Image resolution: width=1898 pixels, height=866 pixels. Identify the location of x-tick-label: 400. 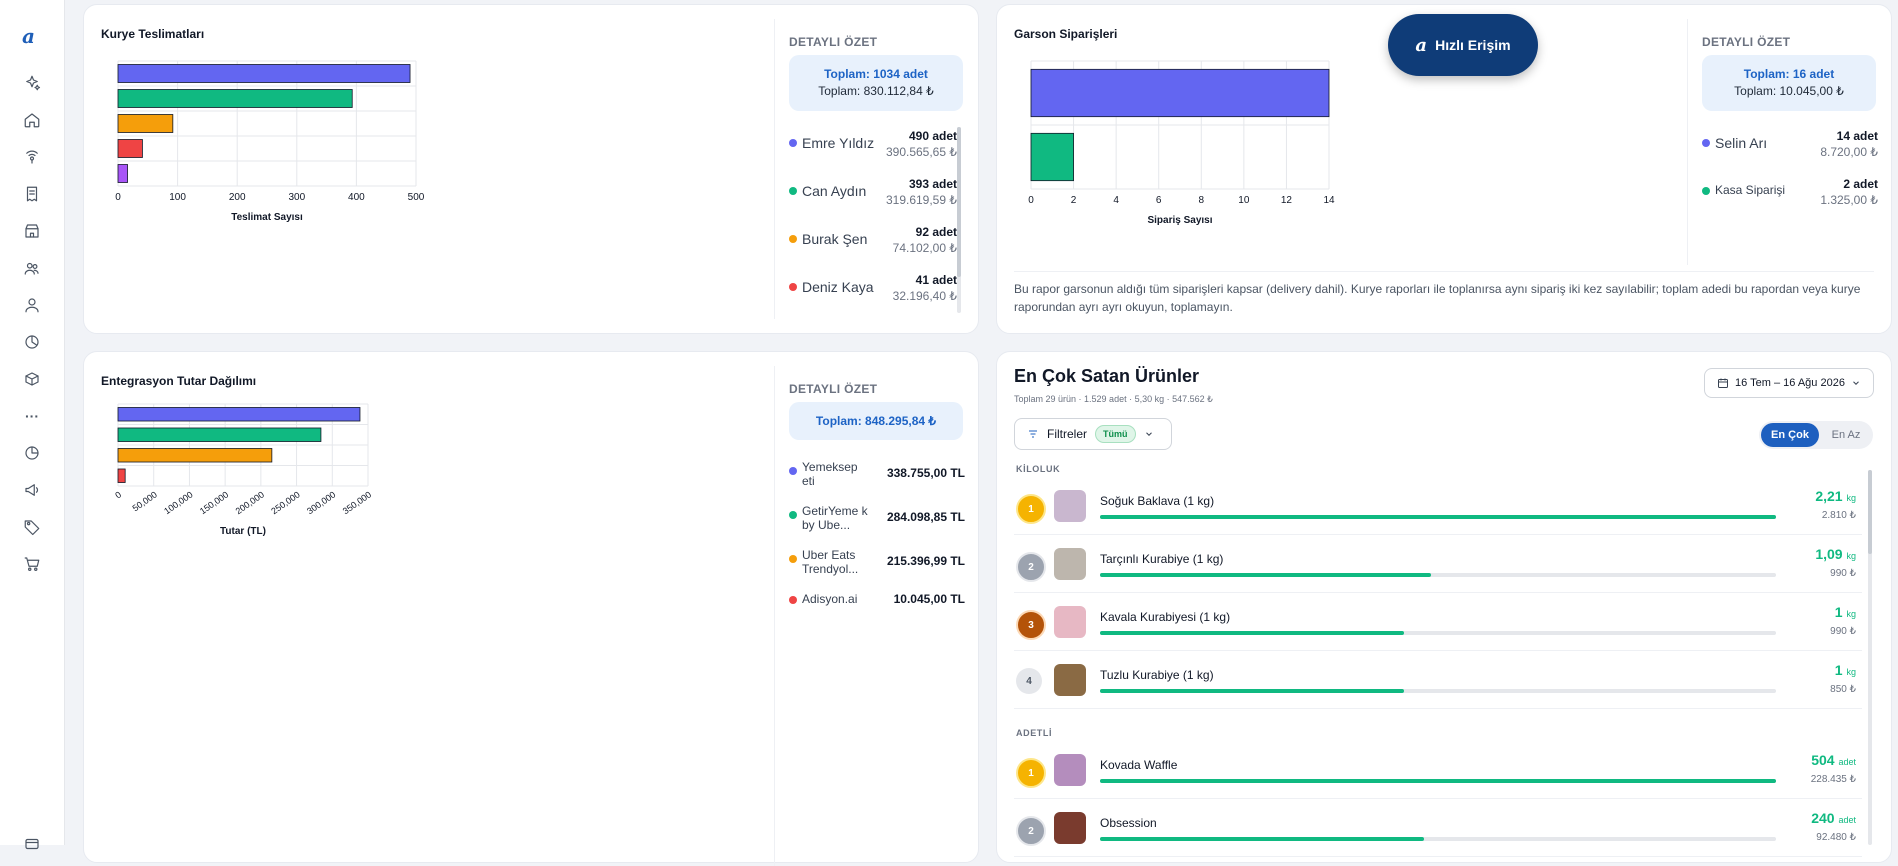
(356, 197).